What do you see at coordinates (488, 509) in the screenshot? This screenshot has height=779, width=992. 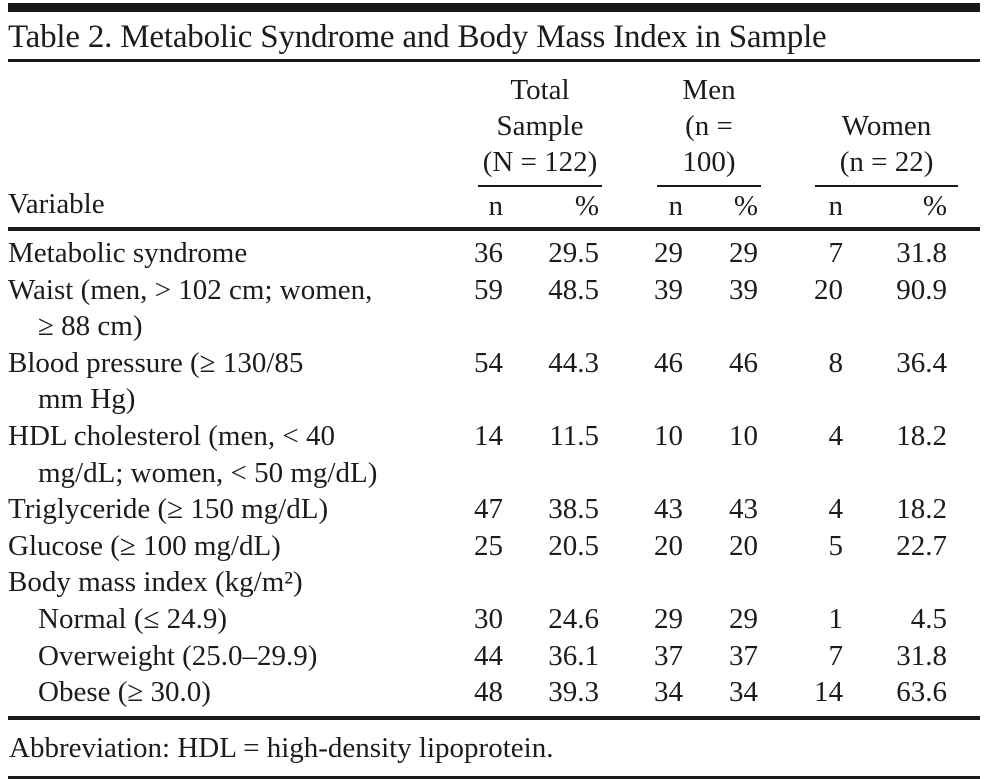 I see `data-cell: 47` at bounding box center [488, 509].